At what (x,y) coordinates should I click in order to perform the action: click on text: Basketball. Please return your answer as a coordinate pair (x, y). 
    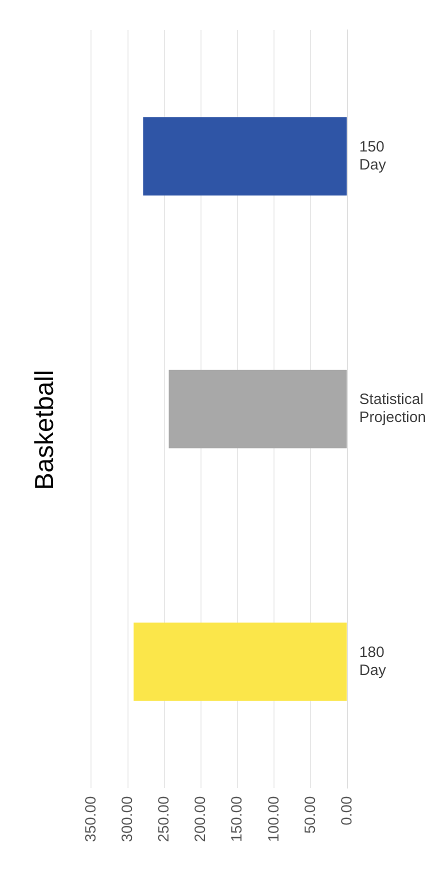
    Looking at the image, I should click on (43, 430).